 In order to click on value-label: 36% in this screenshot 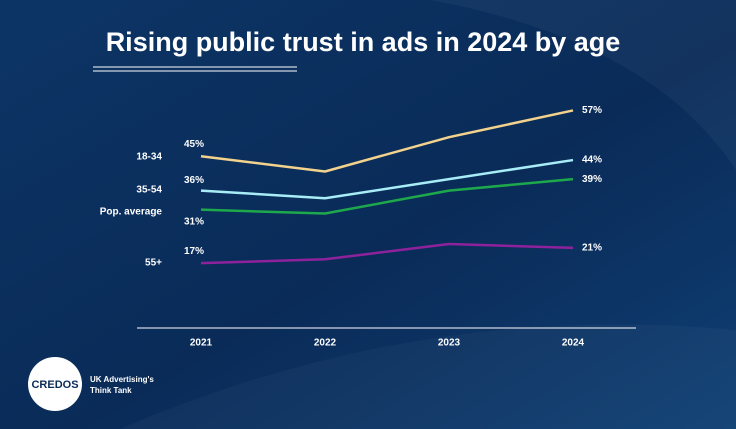, I will do `click(194, 180)`.